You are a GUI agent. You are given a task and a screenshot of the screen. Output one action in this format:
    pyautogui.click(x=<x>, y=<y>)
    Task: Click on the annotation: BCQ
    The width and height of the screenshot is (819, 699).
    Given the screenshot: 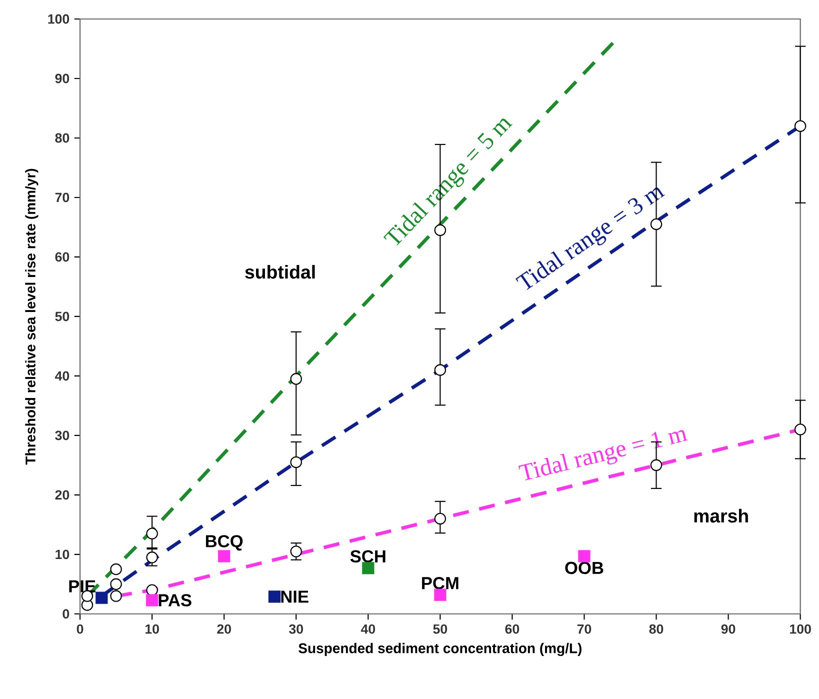 What is the action you would take?
    pyautogui.click(x=224, y=543)
    